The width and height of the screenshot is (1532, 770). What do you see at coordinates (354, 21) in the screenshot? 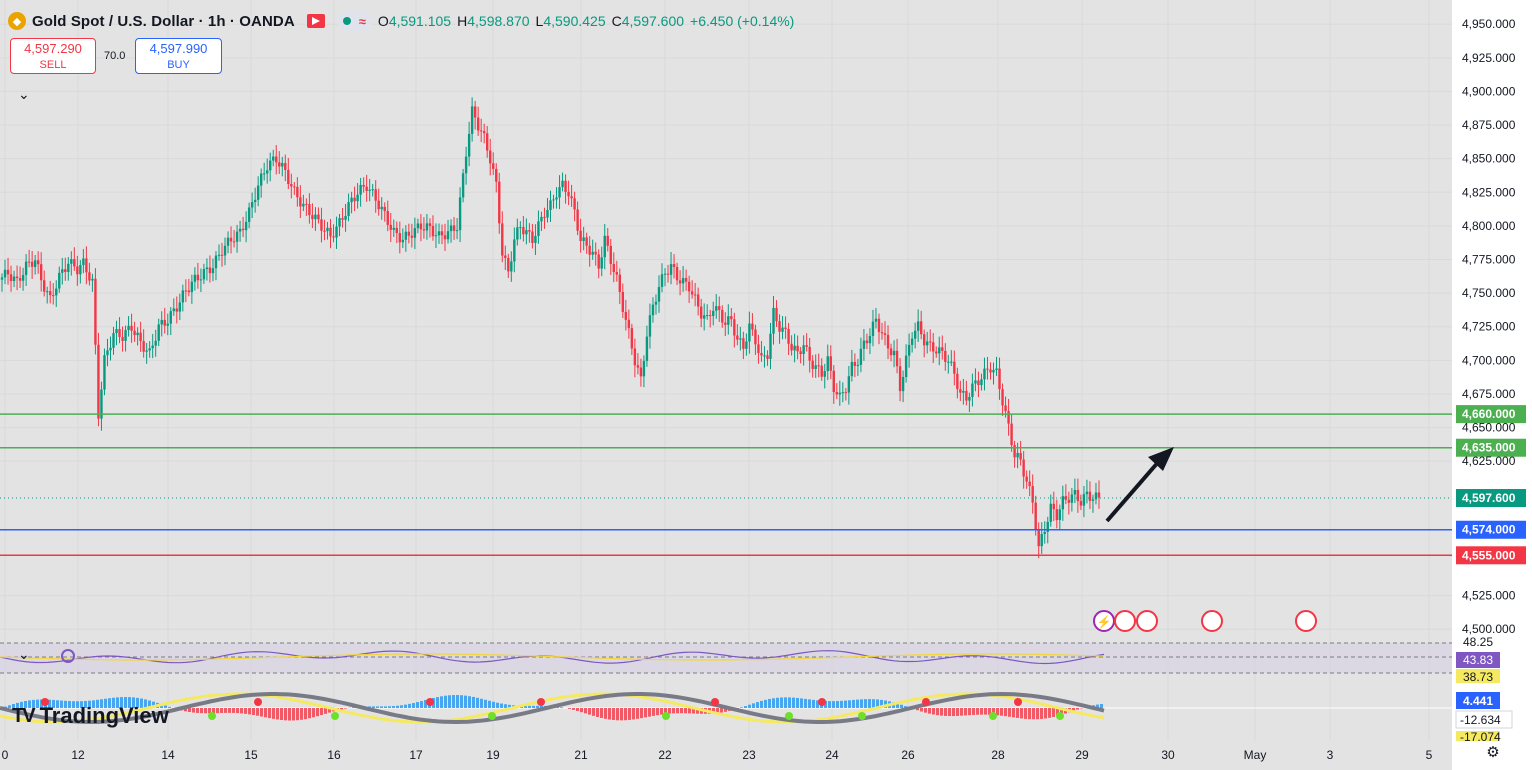
I see `status-pill: ≈` at bounding box center [354, 21].